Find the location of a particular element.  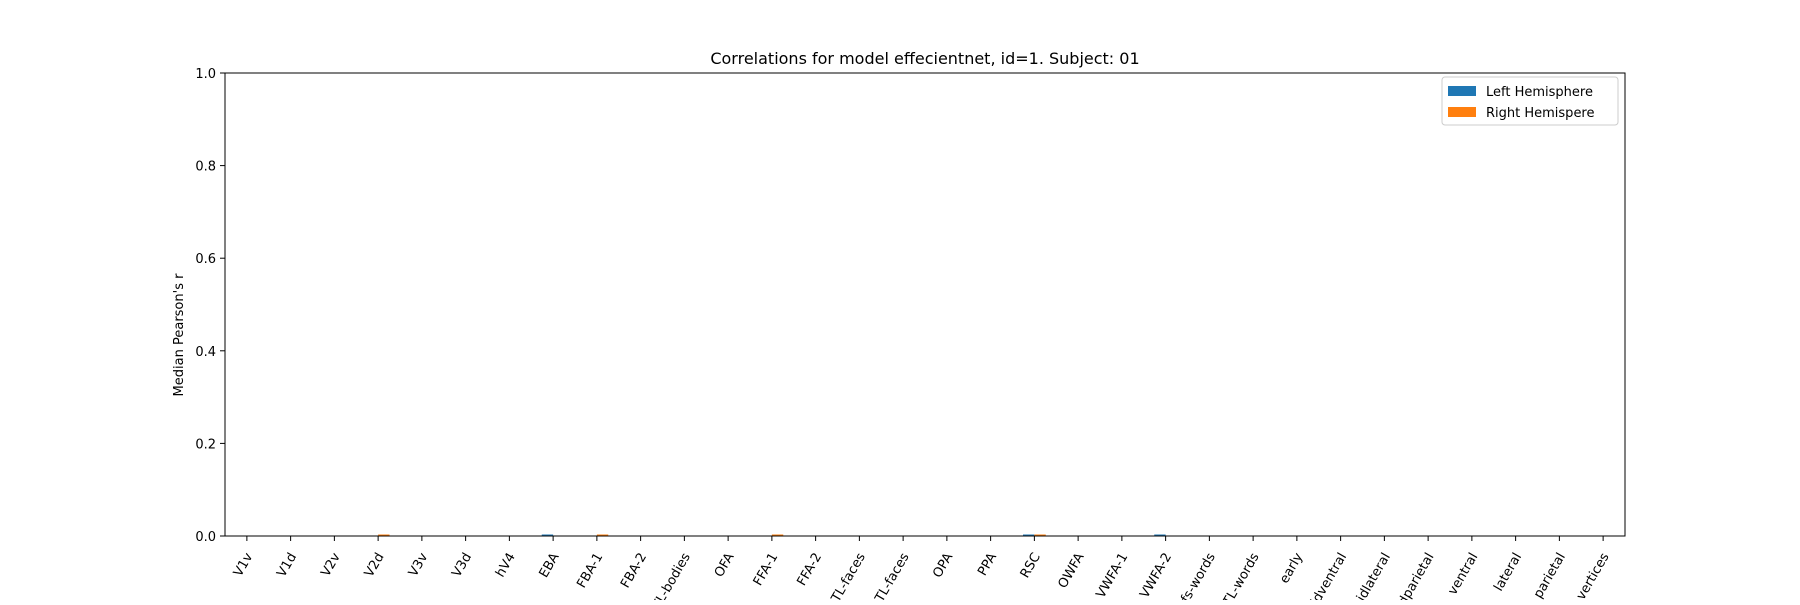

x-tick-label: parietal is located at coordinates (1550, 576).